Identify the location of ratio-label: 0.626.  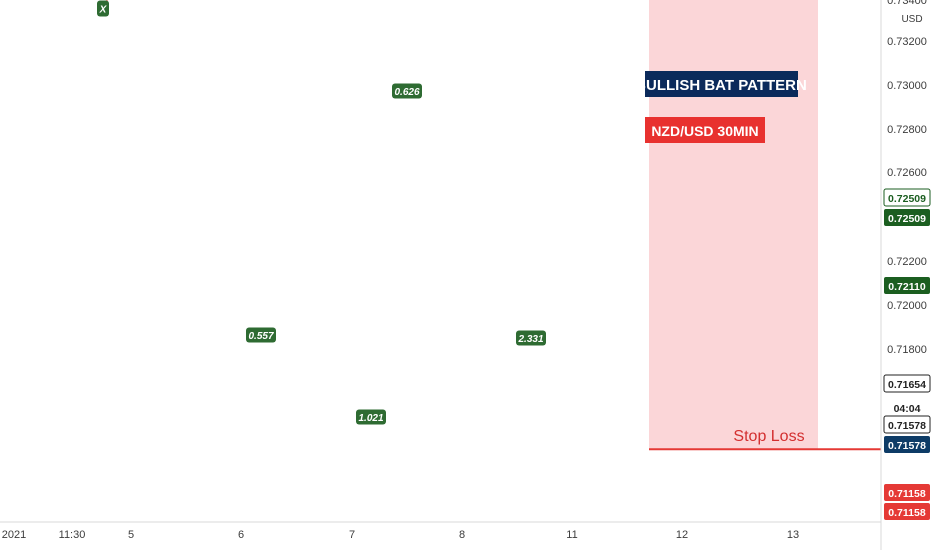
(406, 92).